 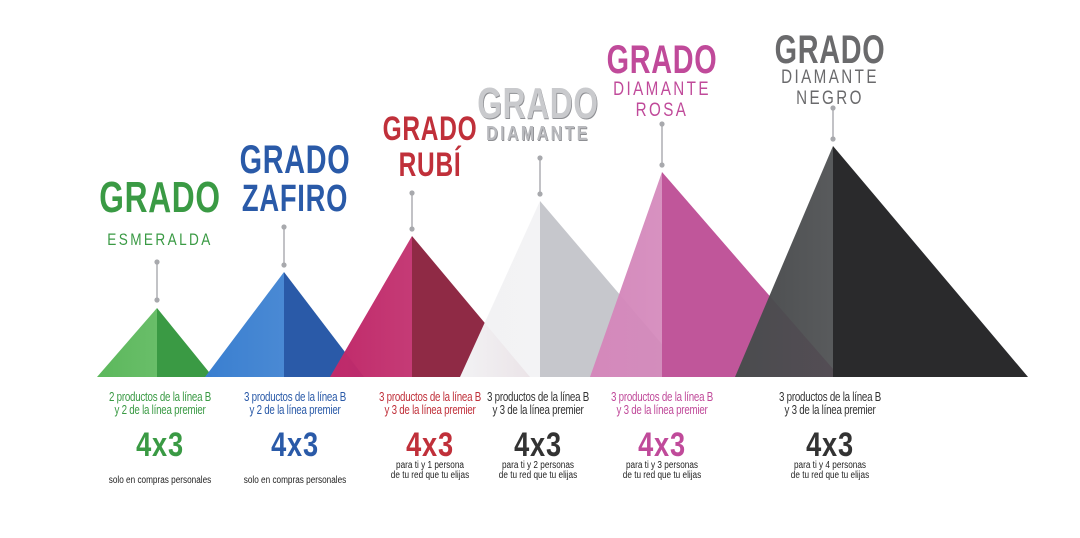 I want to click on zafiro-promo: 4x3, so click(x=295, y=445).